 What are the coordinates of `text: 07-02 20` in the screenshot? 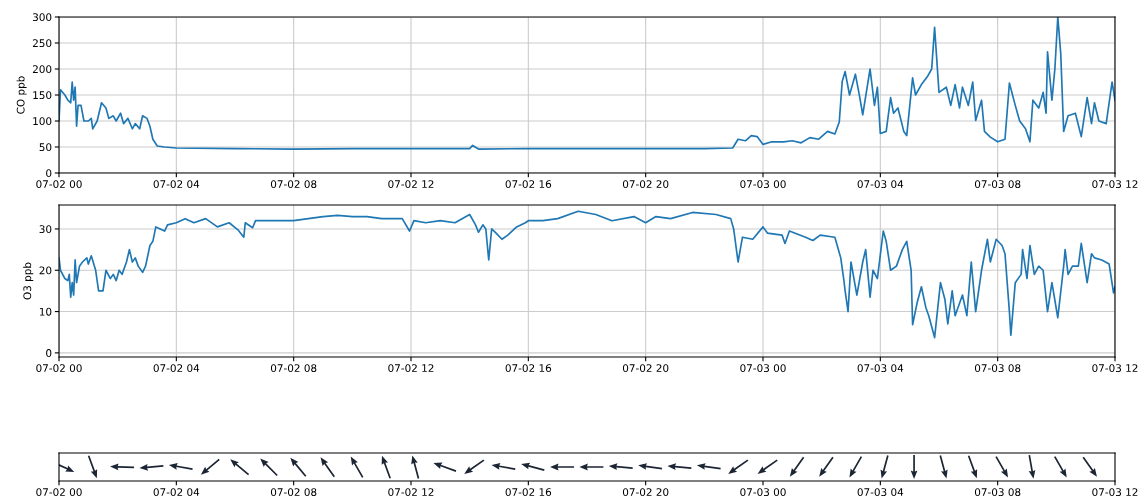 It's located at (645, 492).